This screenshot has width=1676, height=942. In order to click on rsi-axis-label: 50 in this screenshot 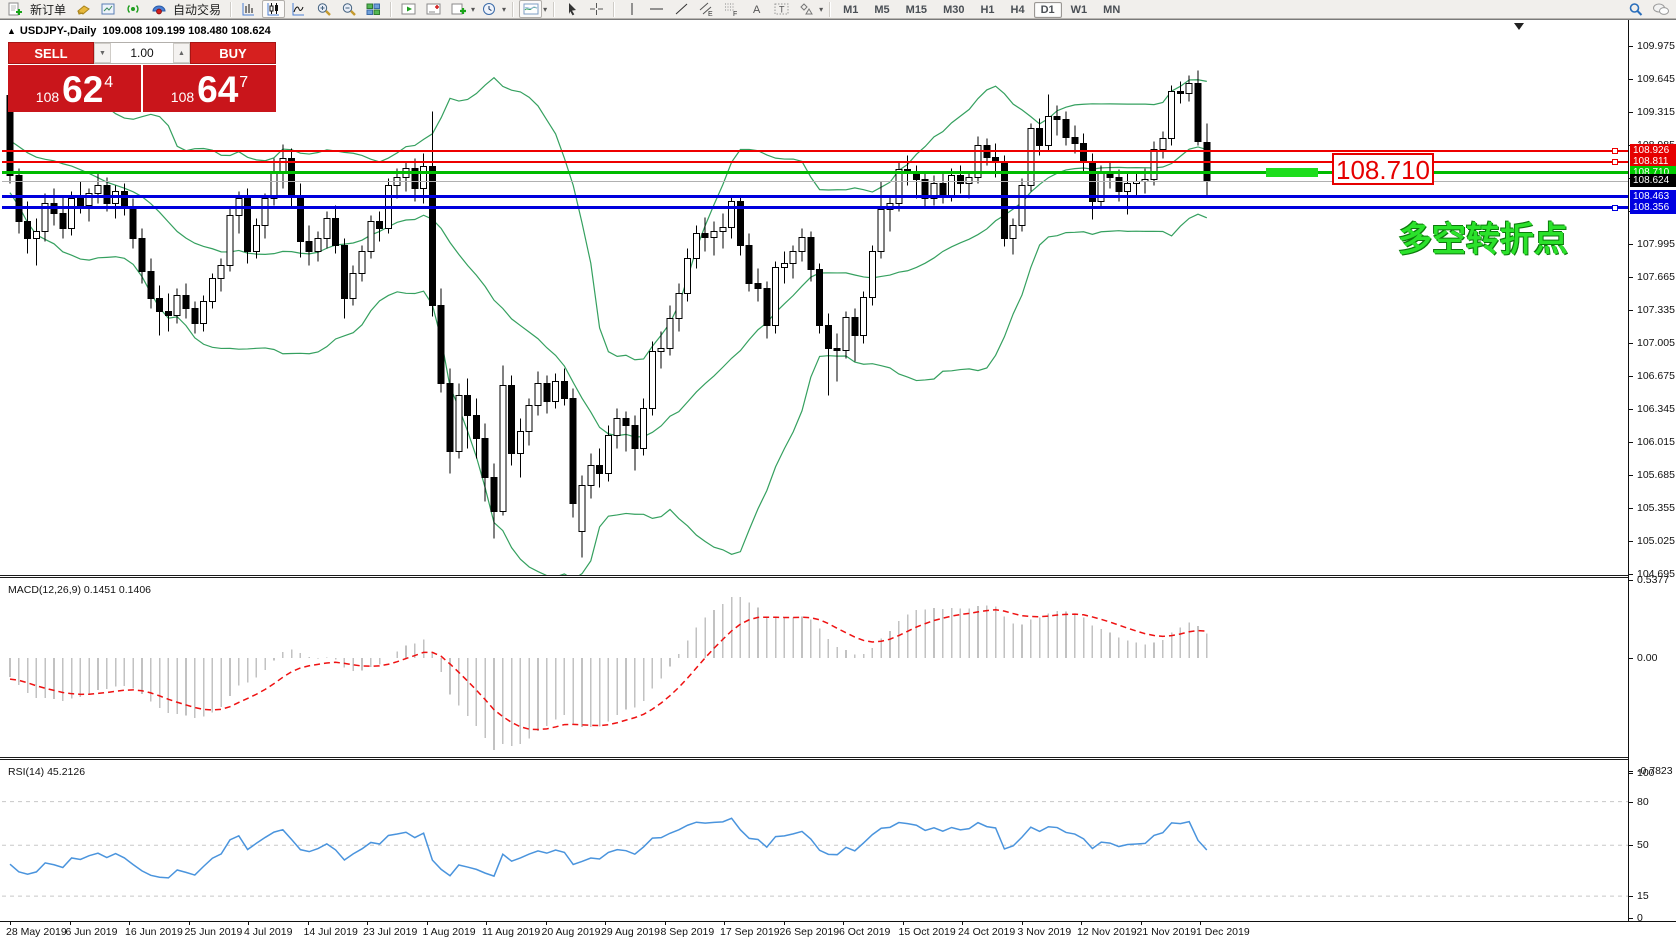, I will do `click(1643, 845)`.